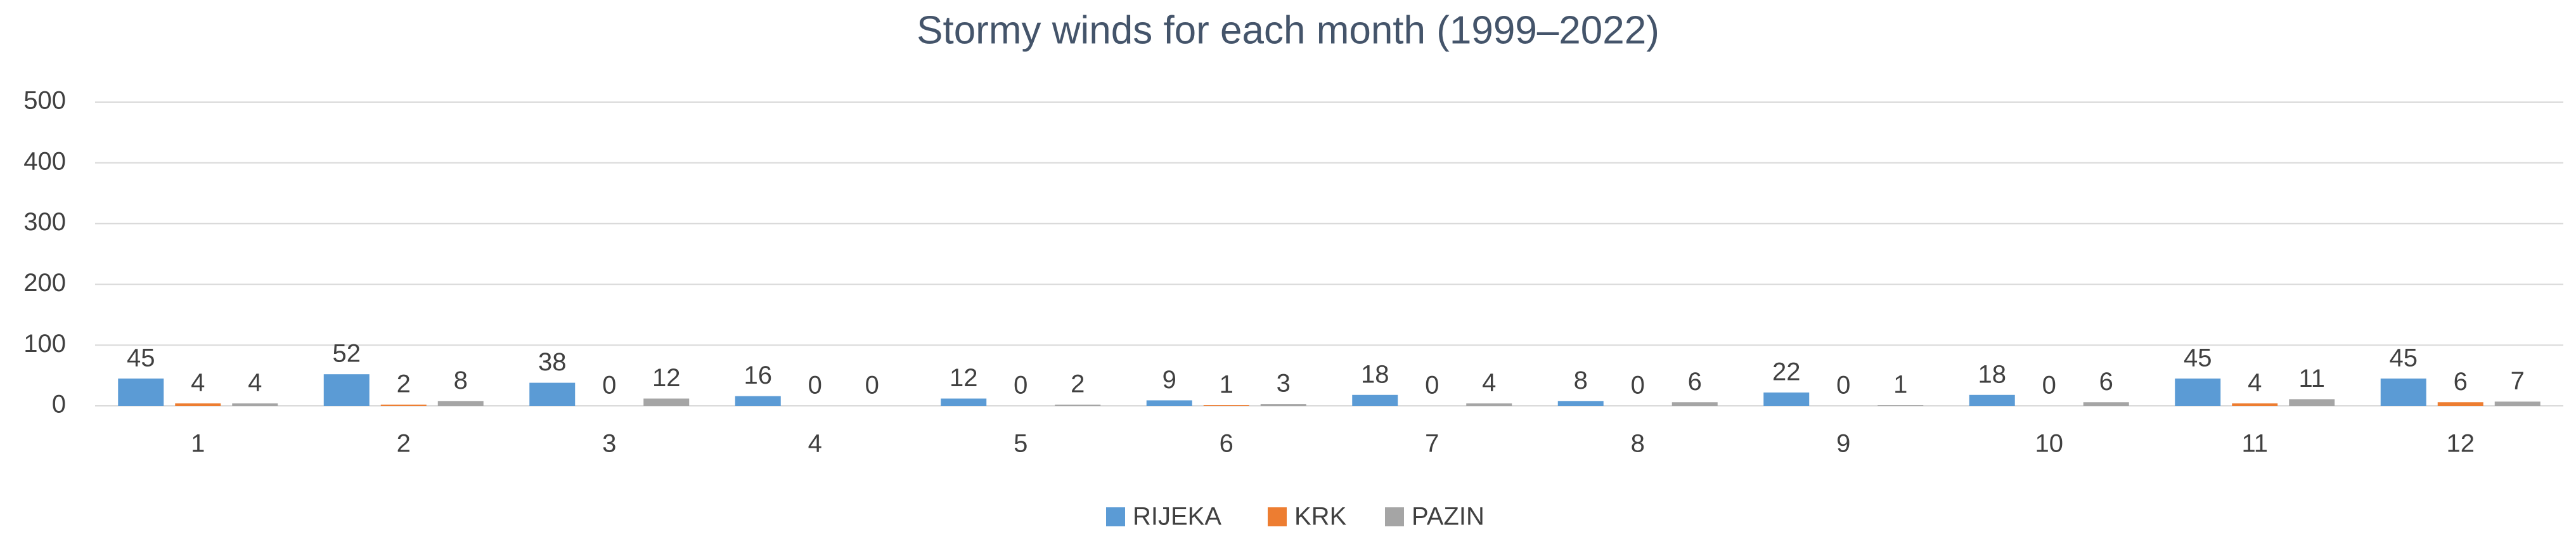 The height and width of the screenshot is (546, 2576). Describe the element at coordinates (1288, 30) in the screenshot. I see `chart-title: Stormy winds for each month (1999–2022)` at that location.